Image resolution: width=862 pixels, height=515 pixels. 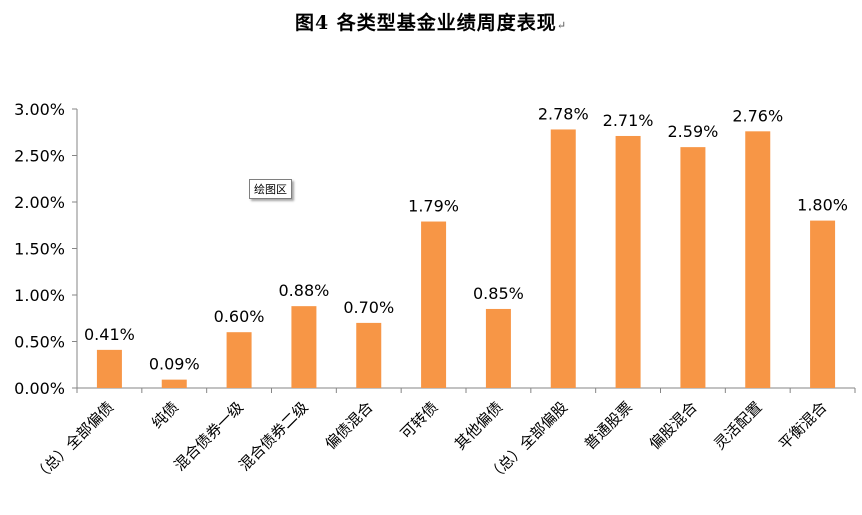 What do you see at coordinates (802, 425) in the screenshot?
I see `x-category-label: 平衡混合` at bounding box center [802, 425].